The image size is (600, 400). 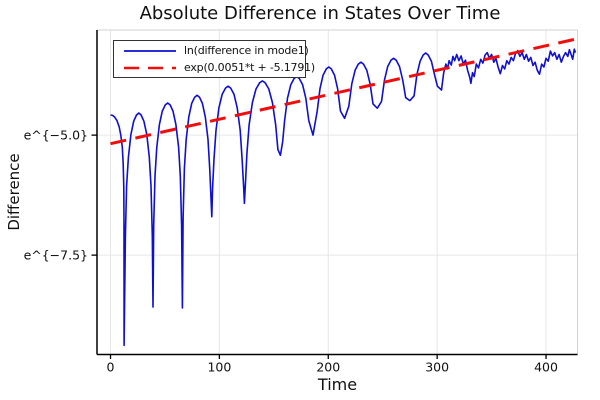 What do you see at coordinates (56, 135) in the screenshot?
I see `y-tick-label-0: e^{−5.0}` at bounding box center [56, 135].